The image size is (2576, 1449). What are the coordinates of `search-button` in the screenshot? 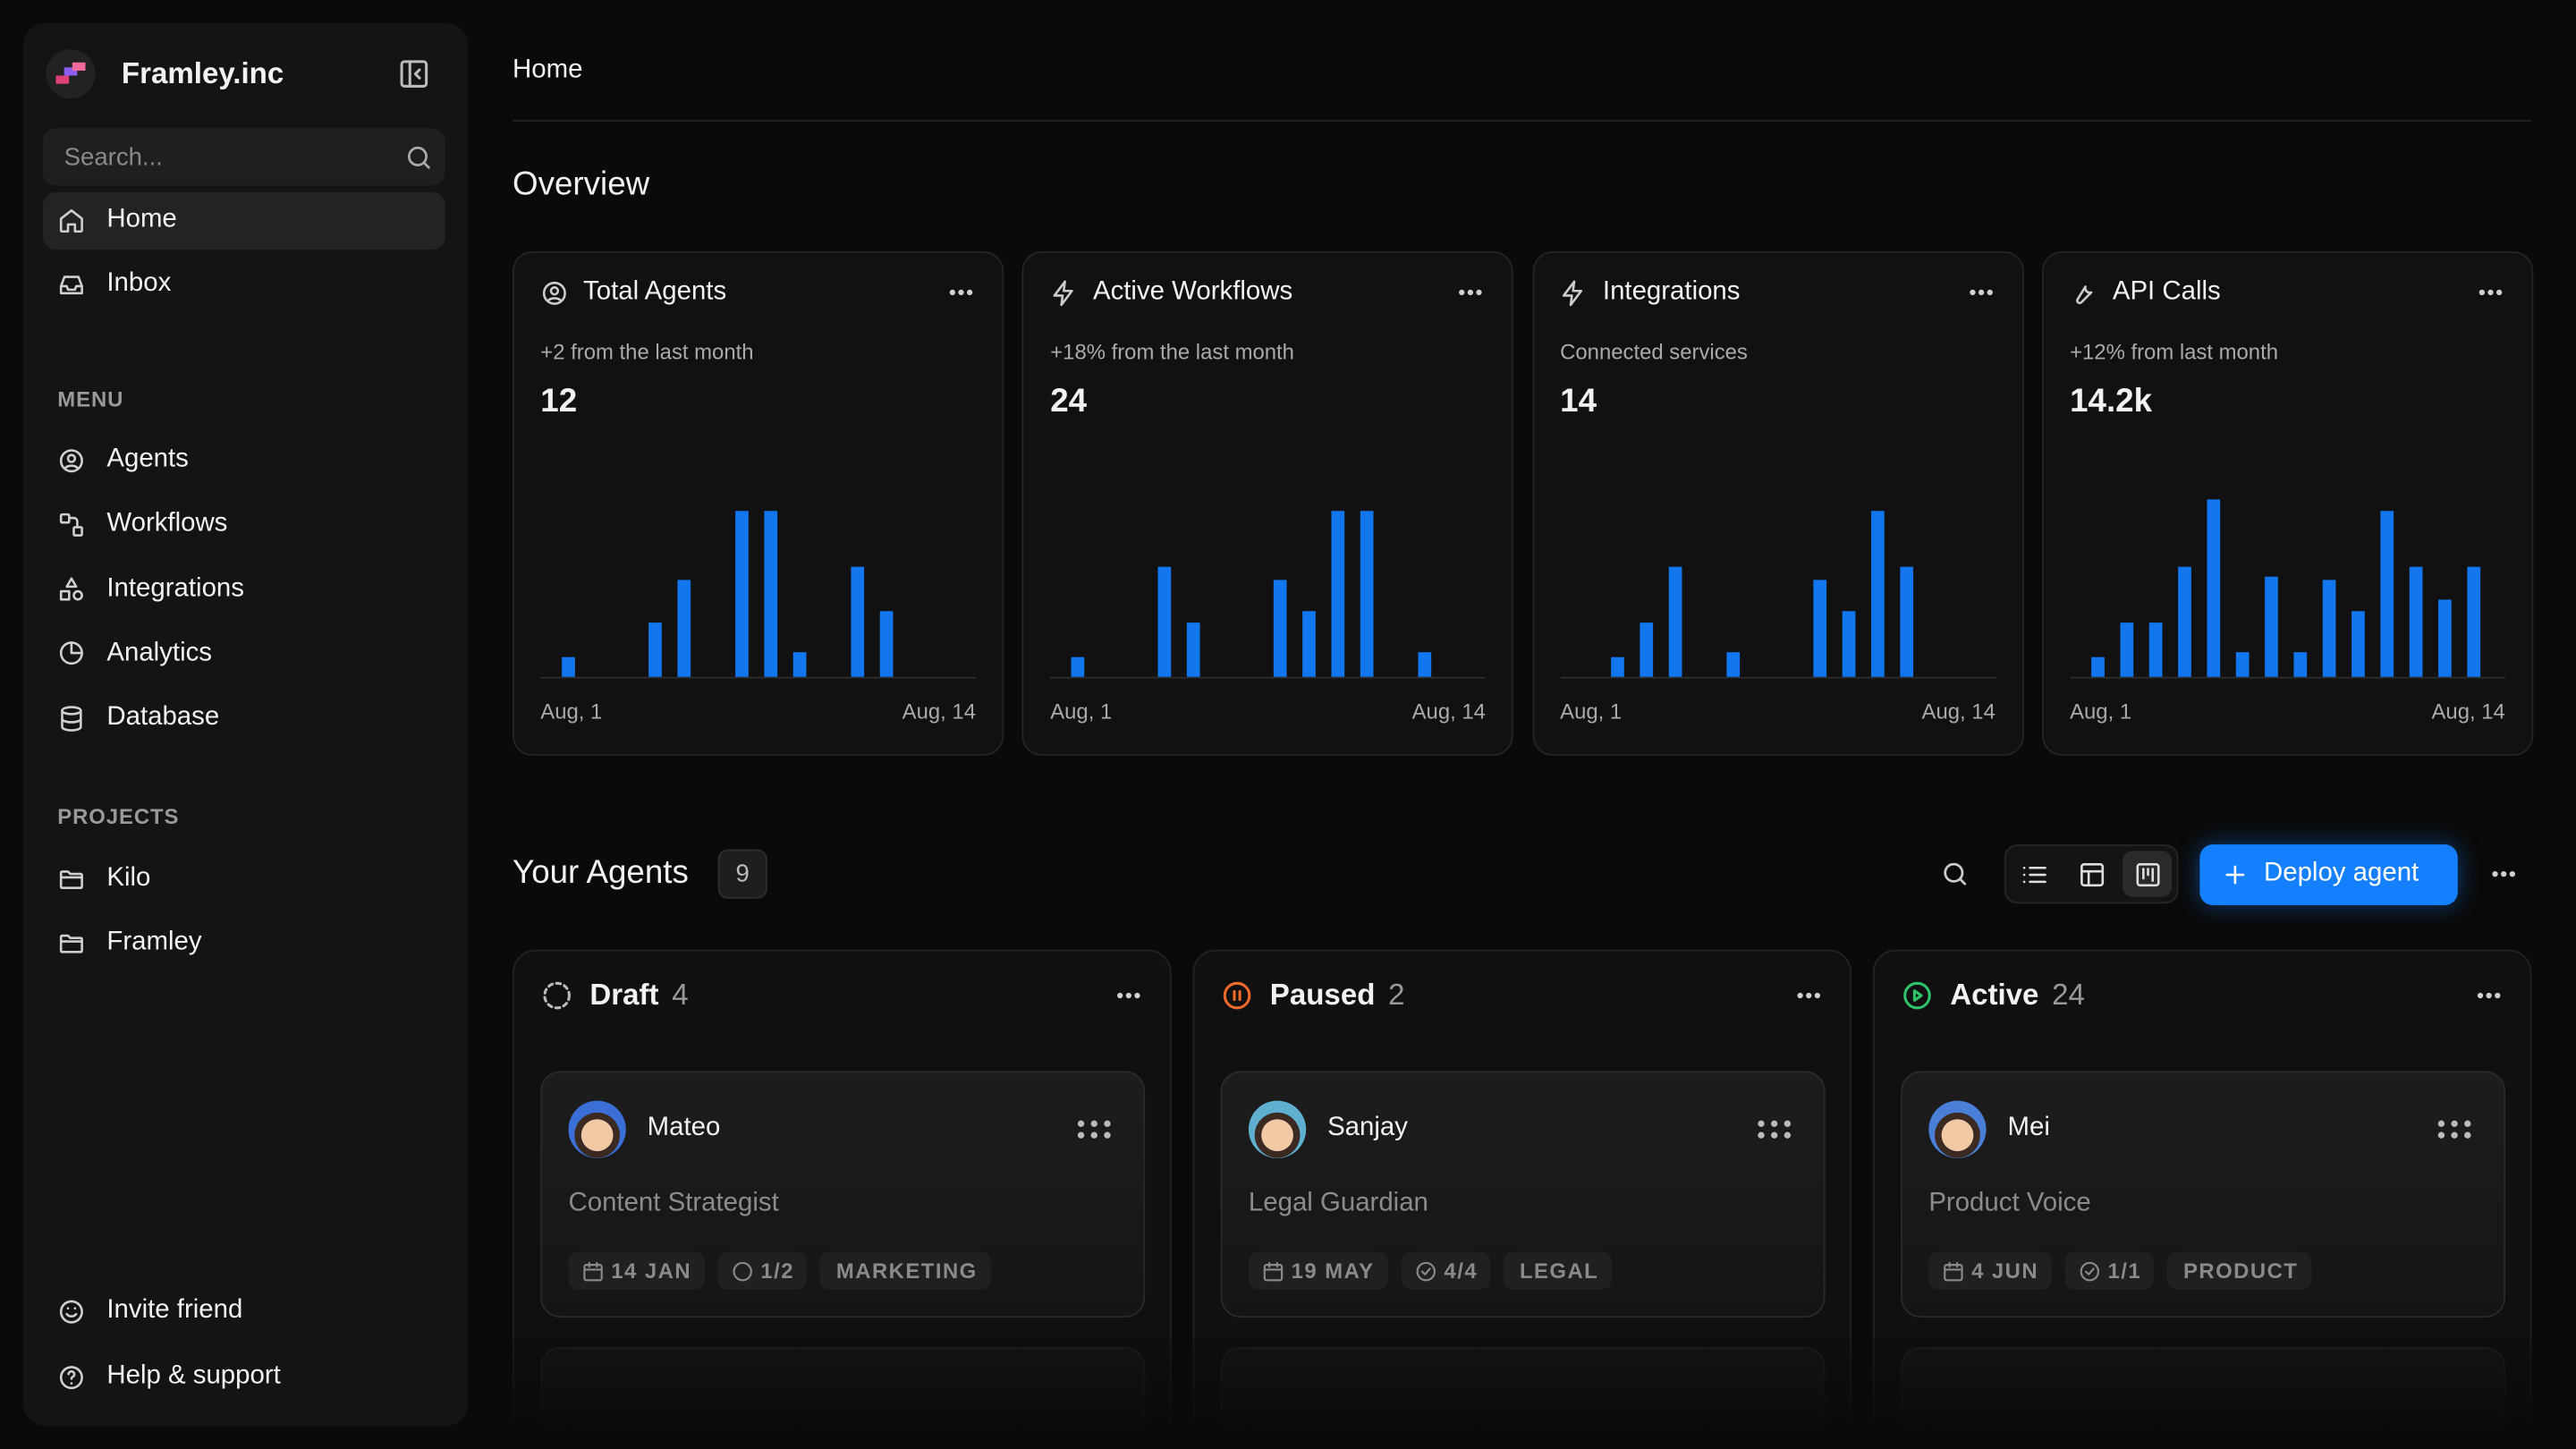 It's located at (1955, 874).